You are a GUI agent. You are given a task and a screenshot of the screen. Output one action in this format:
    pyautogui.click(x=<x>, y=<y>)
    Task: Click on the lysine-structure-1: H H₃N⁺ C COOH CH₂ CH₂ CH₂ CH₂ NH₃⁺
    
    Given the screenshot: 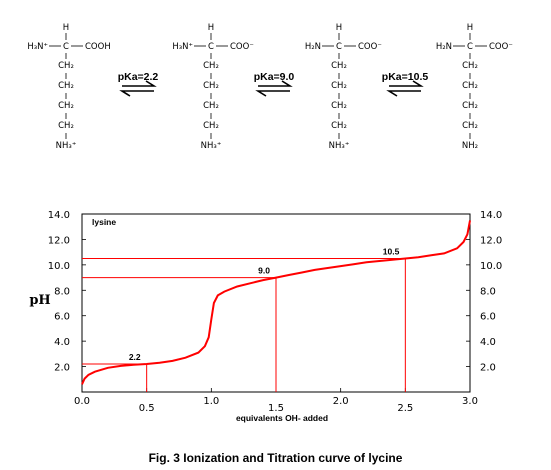 What is the action you would take?
    pyautogui.click(x=68, y=87)
    